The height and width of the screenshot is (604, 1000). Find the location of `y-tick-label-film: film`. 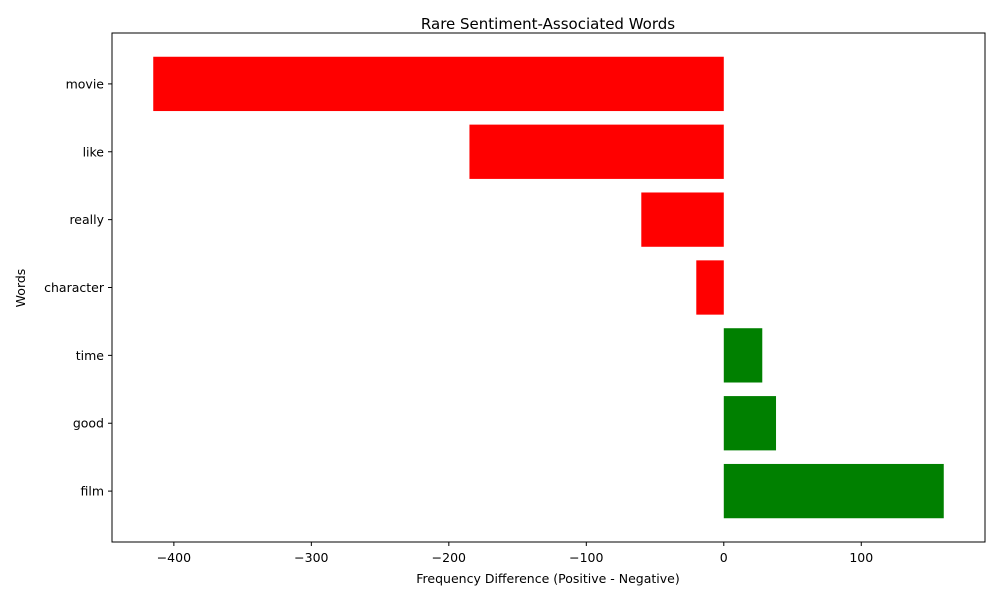

y-tick-label-film: film is located at coordinates (92, 491).